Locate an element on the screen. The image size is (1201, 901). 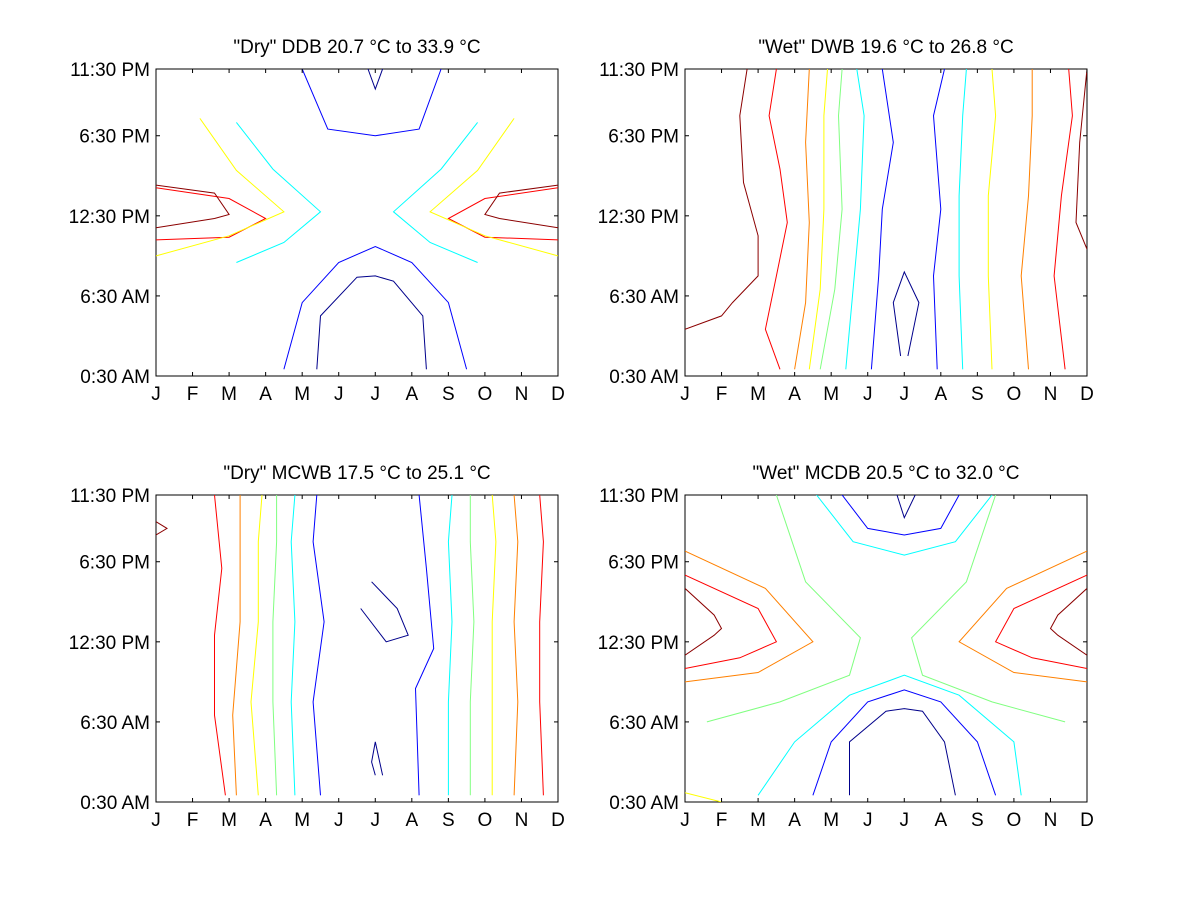
subplot-title: "Dry" MCWB 17.5 °C to 25.1 °C is located at coordinates (356, 473).